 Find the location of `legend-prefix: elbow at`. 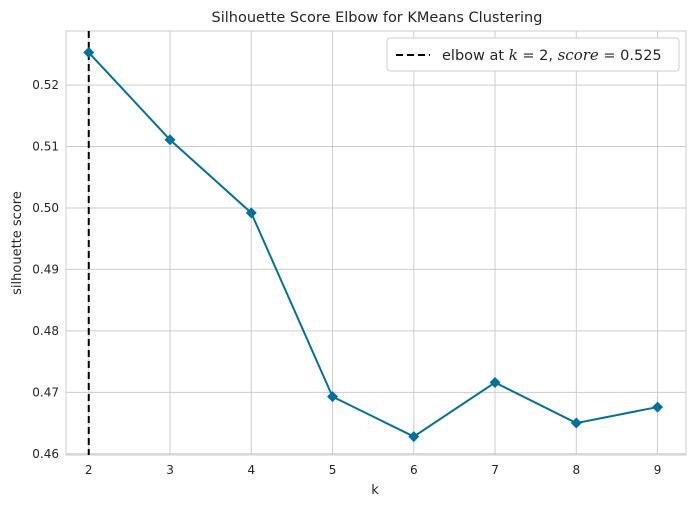

legend-prefix: elbow at is located at coordinates (475, 56).